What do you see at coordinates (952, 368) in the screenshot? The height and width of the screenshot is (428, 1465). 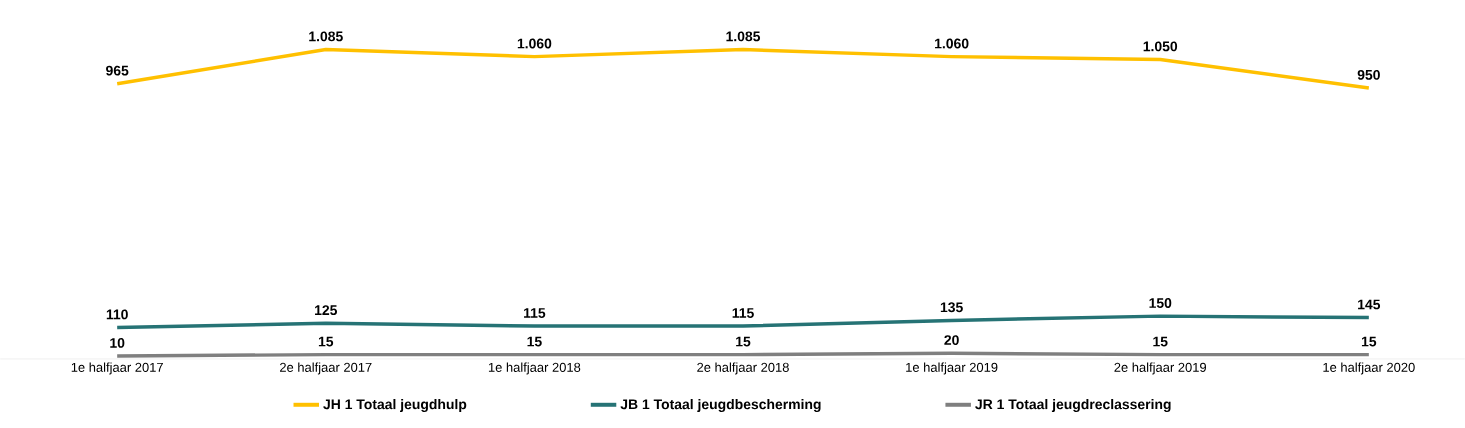 I see `x-tick-label: 1e halfjaar 2019` at bounding box center [952, 368].